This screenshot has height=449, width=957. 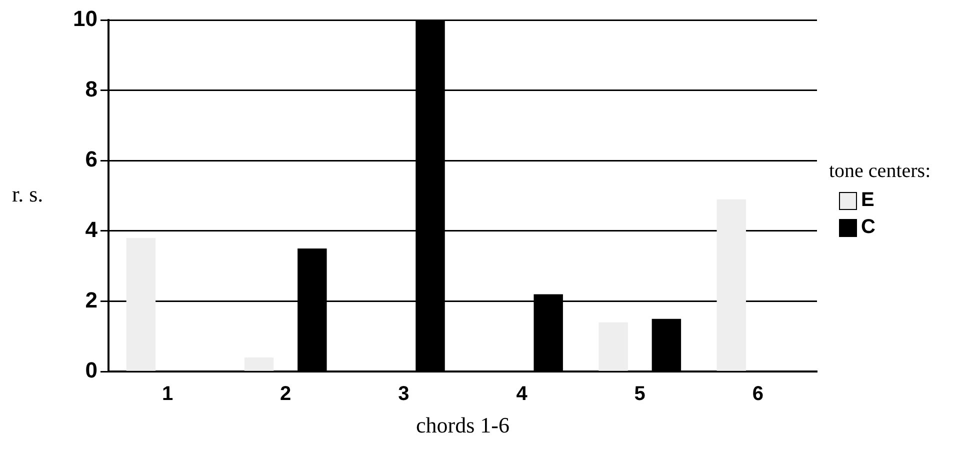 What do you see at coordinates (463, 425) in the screenshot?
I see `x-axis-title: chords 1-6` at bounding box center [463, 425].